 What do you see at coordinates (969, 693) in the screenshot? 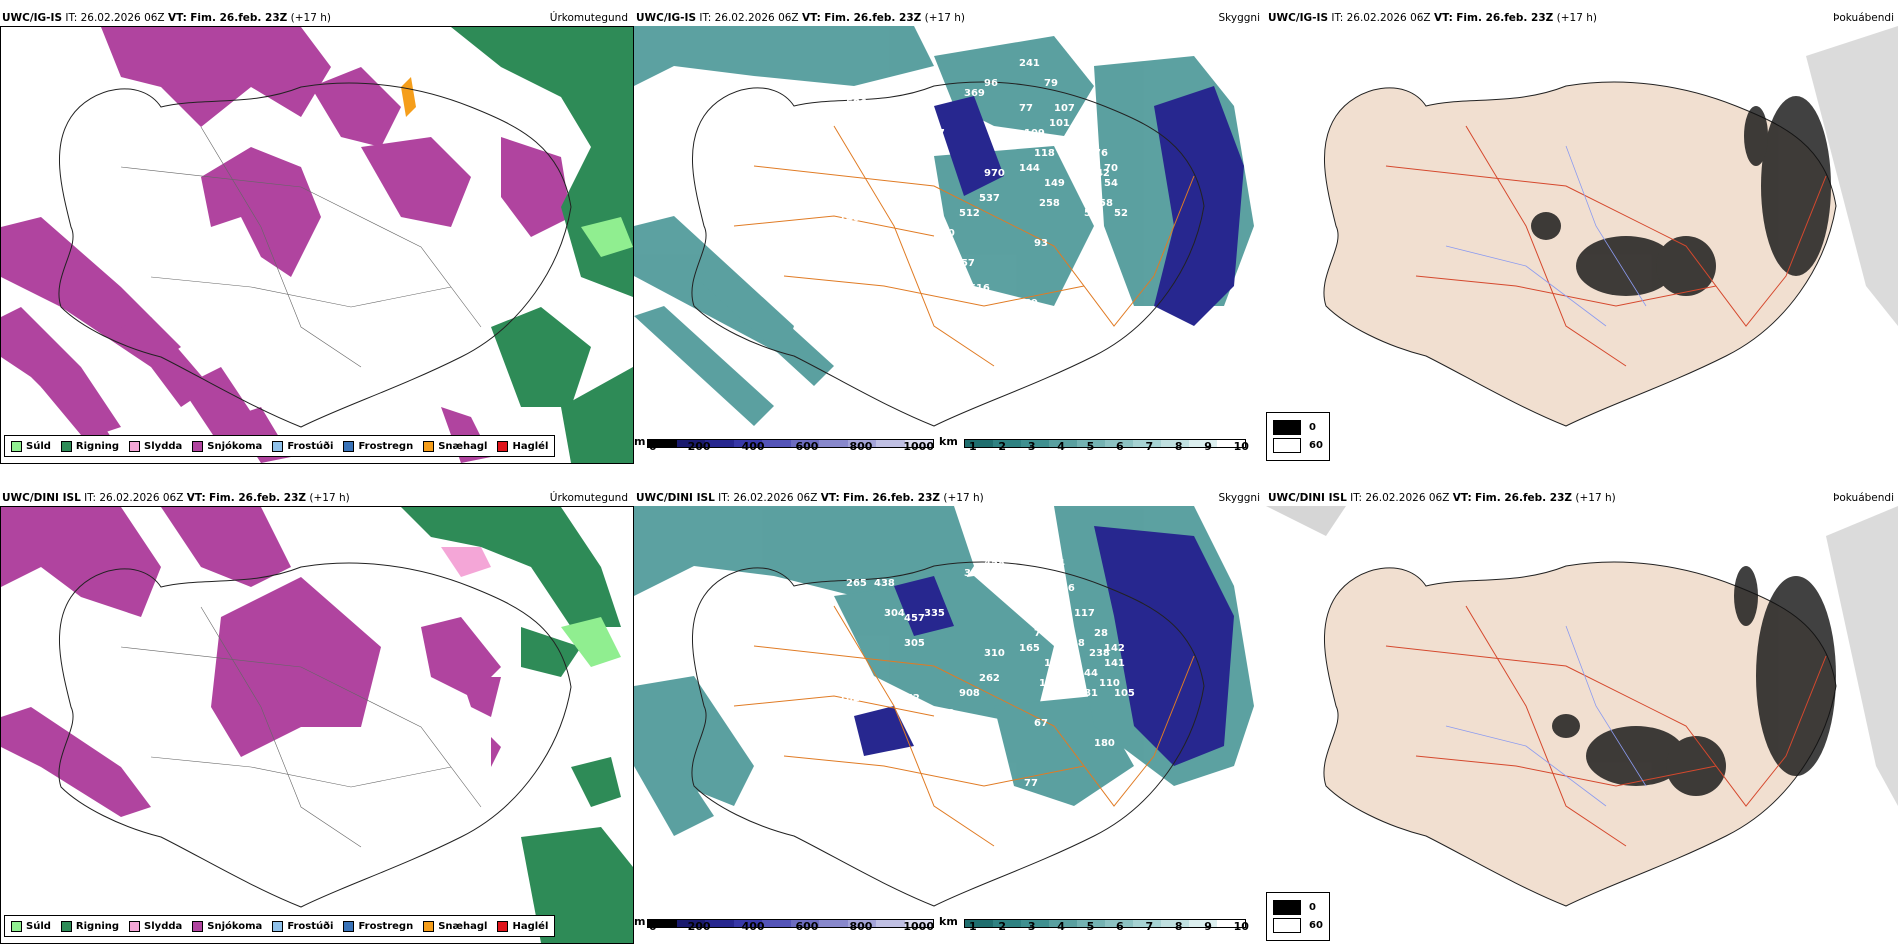
I see `cloud-base-label: 908` at bounding box center [969, 693].